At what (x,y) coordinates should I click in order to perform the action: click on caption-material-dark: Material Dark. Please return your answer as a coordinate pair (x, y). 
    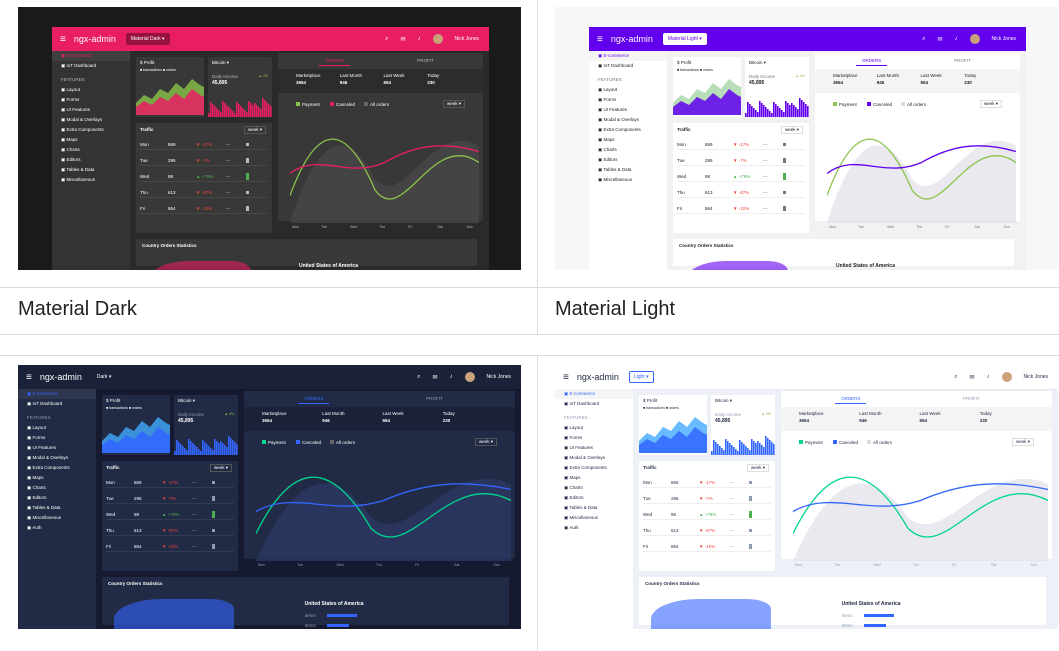
    Looking at the image, I should click on (77, 309).